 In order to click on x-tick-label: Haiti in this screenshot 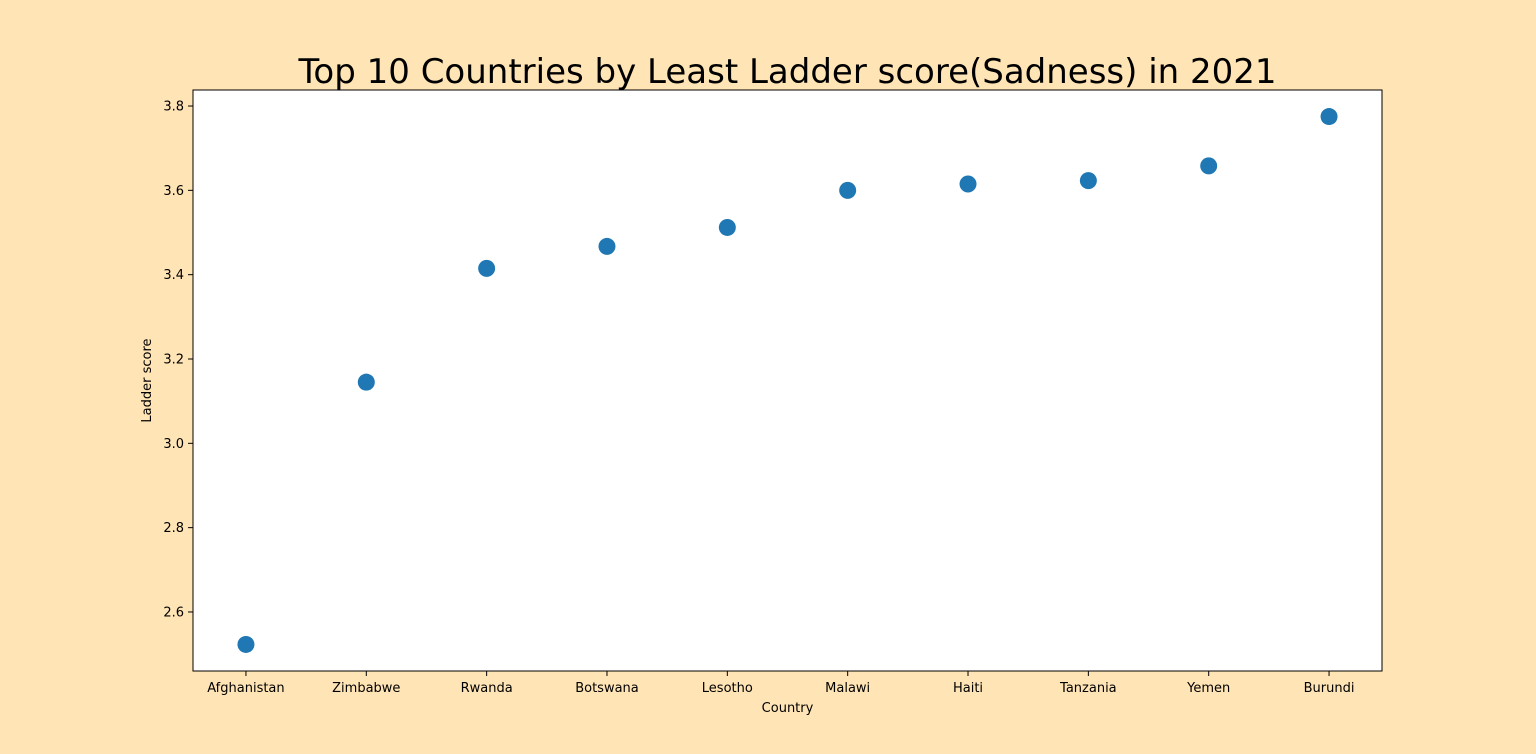, I will do `click(968, 688)`.